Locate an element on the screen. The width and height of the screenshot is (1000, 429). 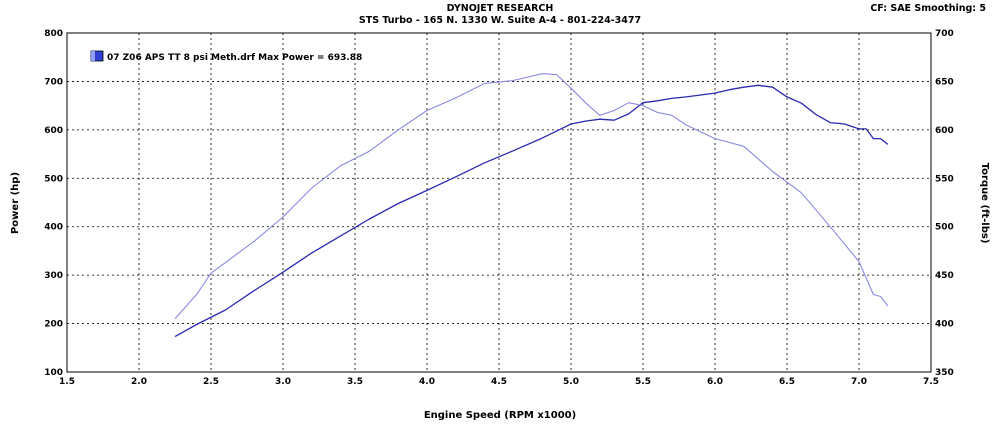
x-tick-label: 6.5 is located at coordinates (787, 382).